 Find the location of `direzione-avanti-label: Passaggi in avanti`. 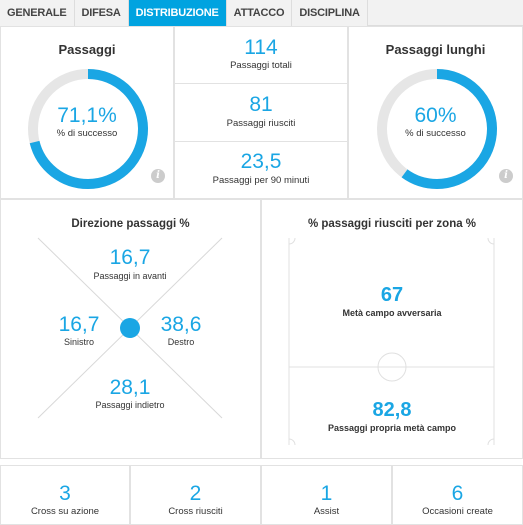

direzione-avanti-label: Passaggi in avanti is located at coordinates (130, 276).